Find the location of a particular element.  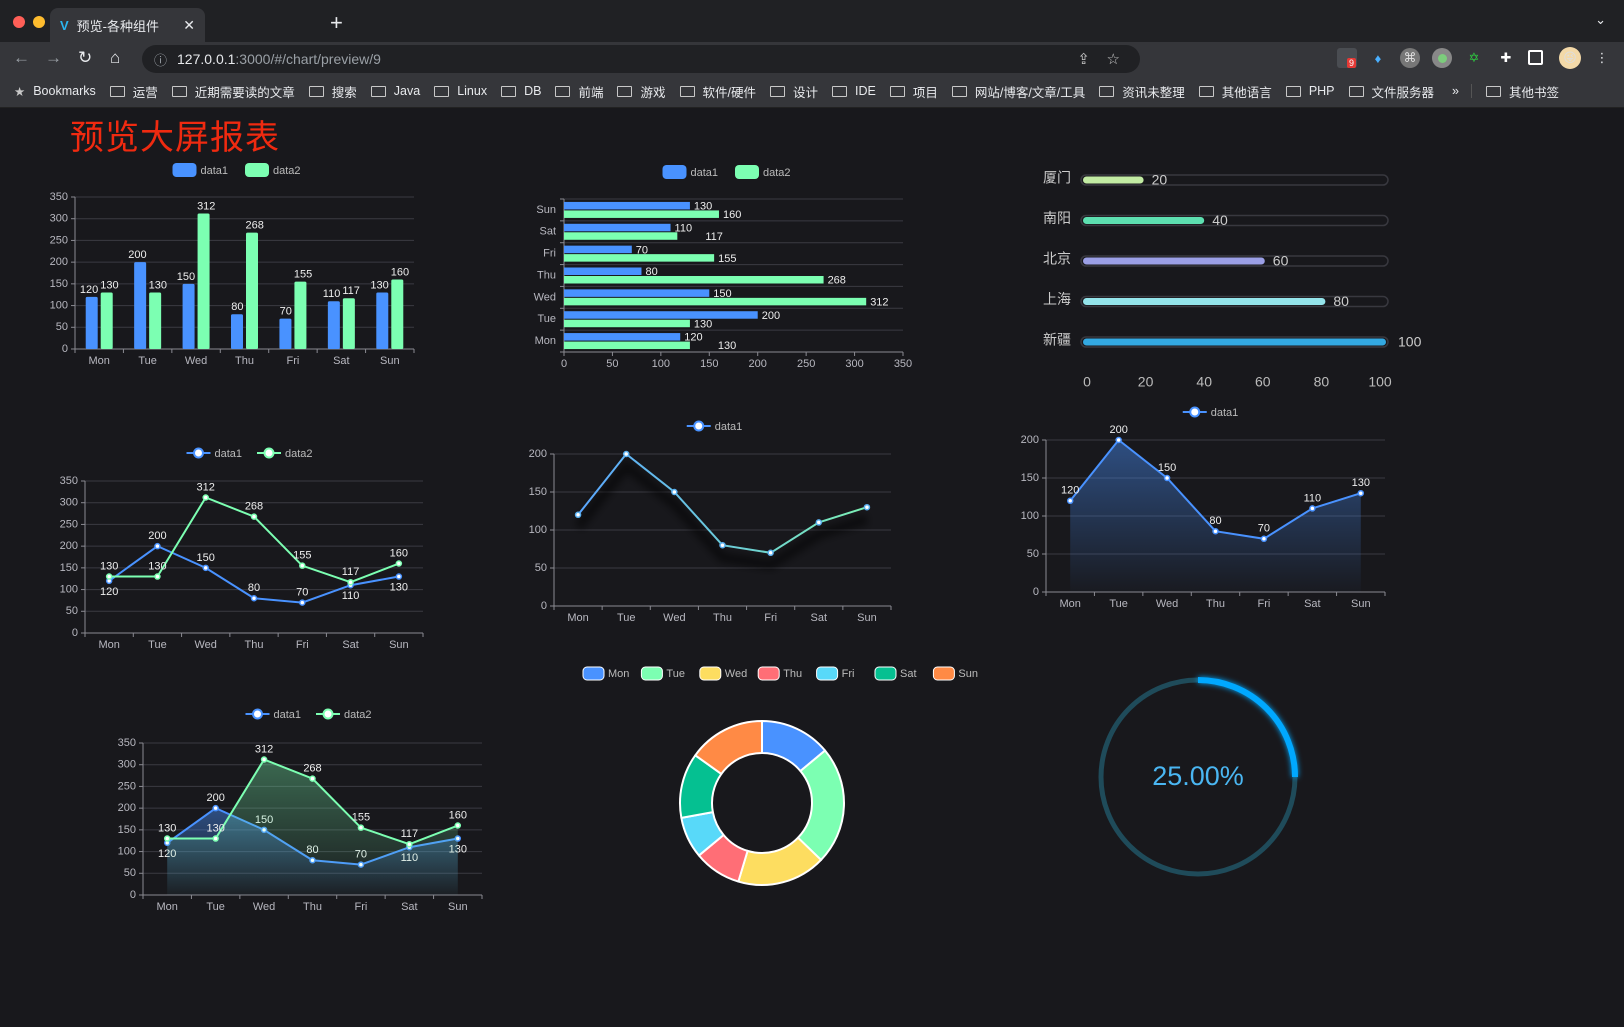

bookmark-0: ★ Bookmarks is located at coordinates (55, 91).